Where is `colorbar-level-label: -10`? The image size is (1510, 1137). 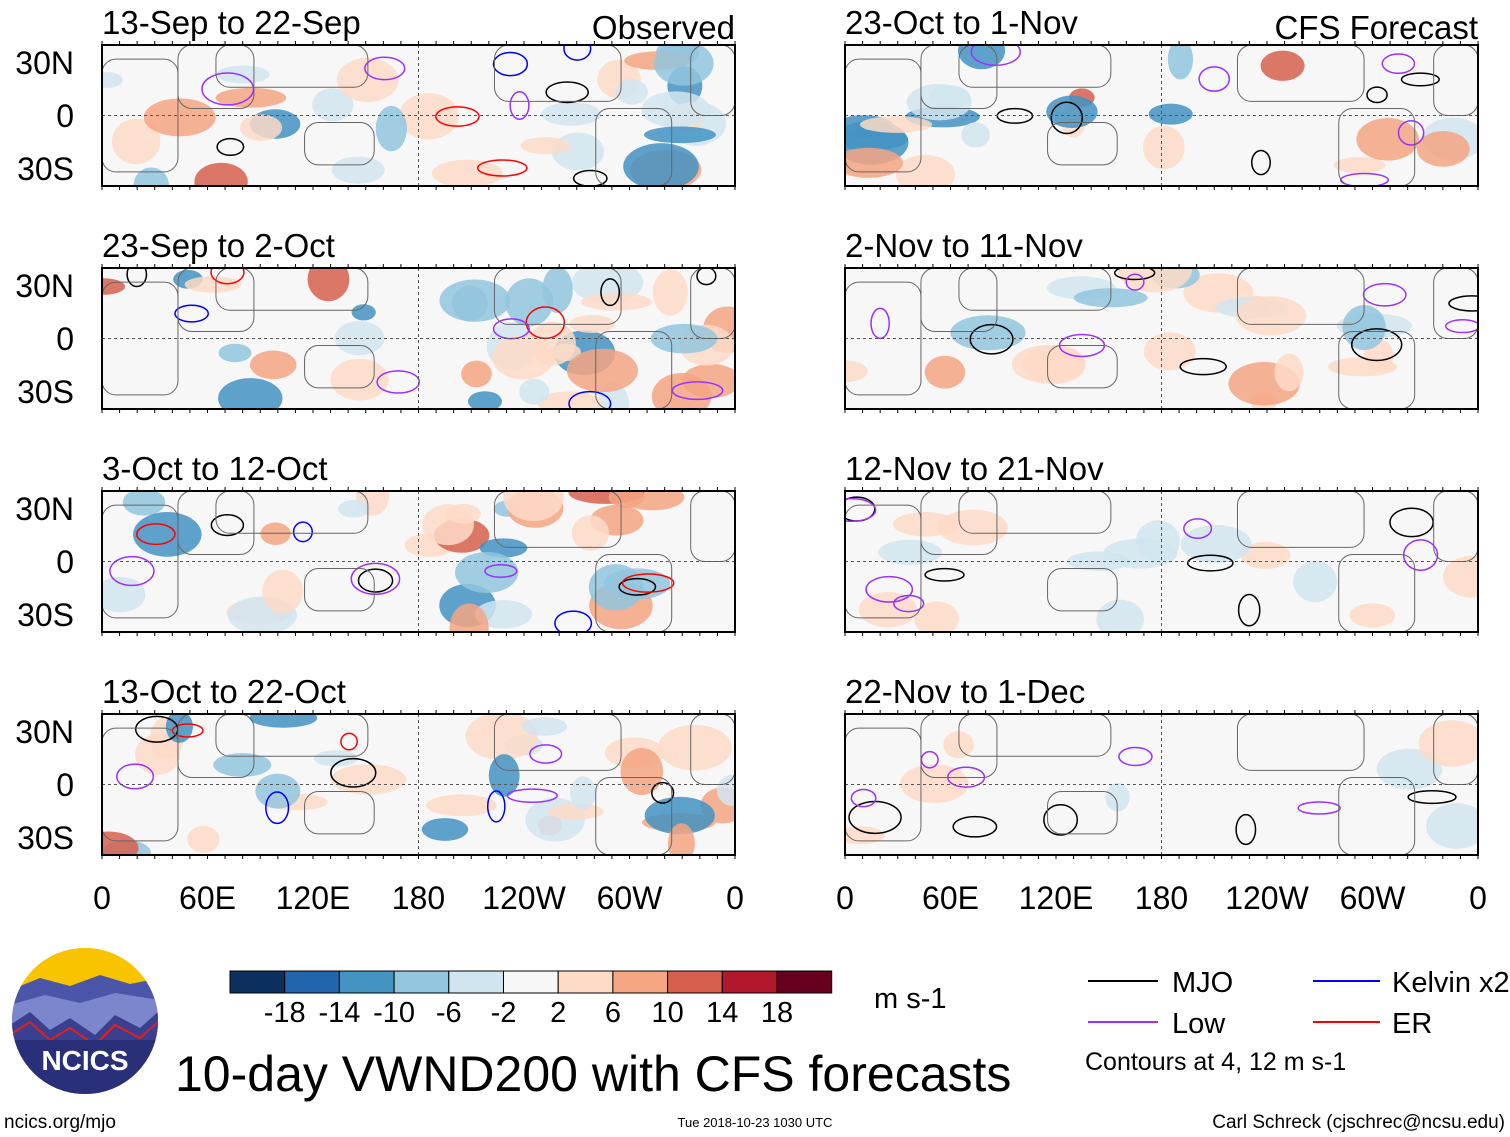 colorbar-level-label: -10 is located at coordinates (394, 1013).